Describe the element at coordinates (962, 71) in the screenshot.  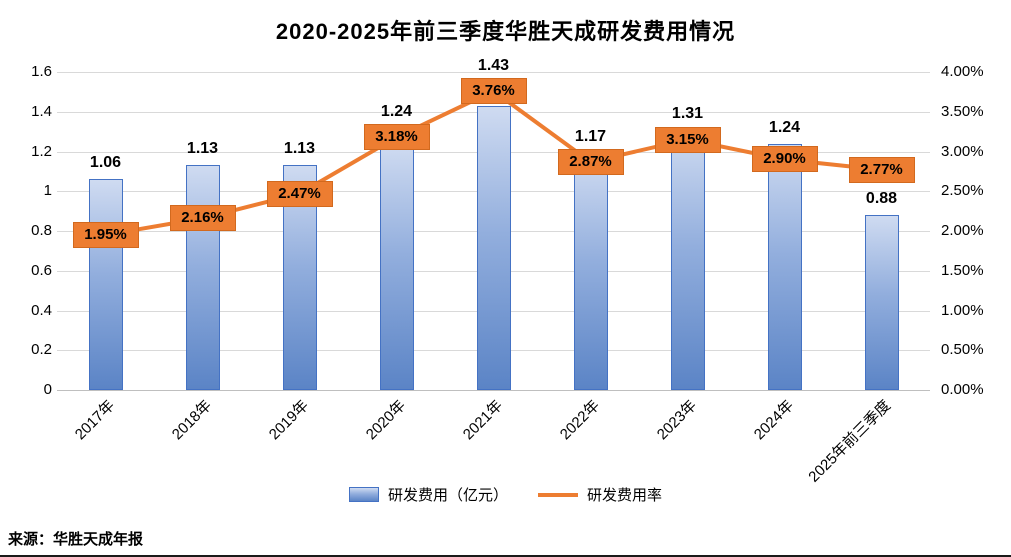
I see `y-axis-tick-right: 4.00%` at that location.